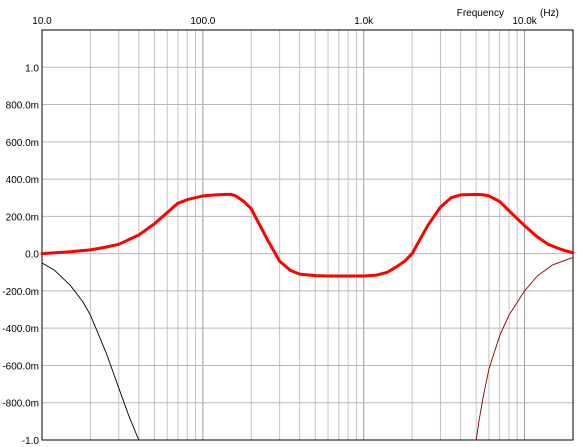 This screenshot has height=447, width=578. Describe the element at coordinates (364, 21) in the screenshot. I see `x-tick-label: 1.0k` at that location.